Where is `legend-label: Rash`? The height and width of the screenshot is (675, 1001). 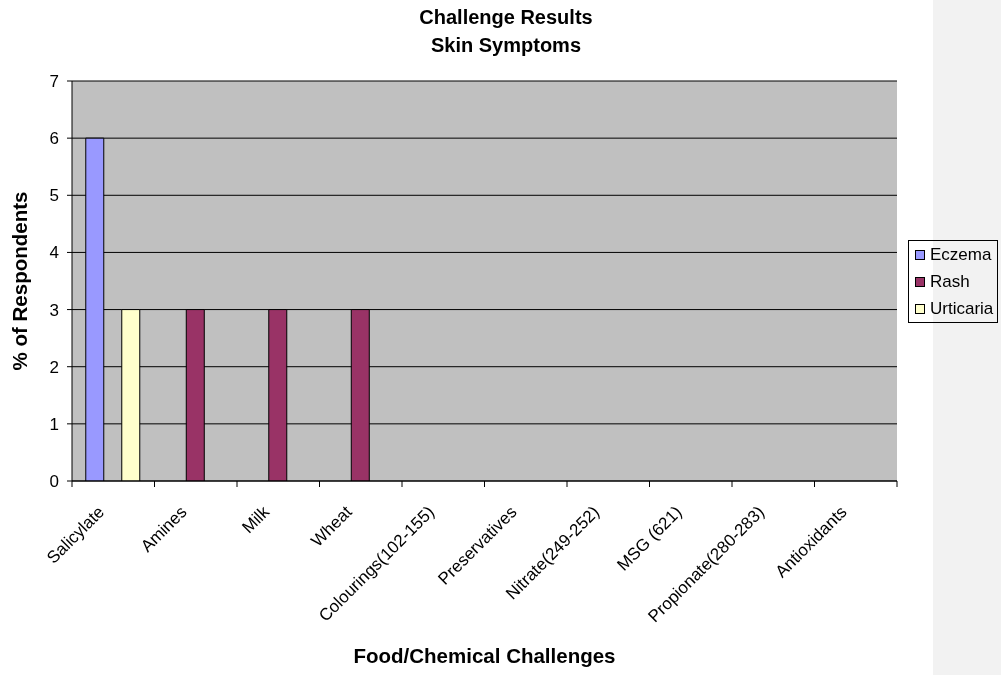 legend-label: Rash is located at coordinates (950, 282).